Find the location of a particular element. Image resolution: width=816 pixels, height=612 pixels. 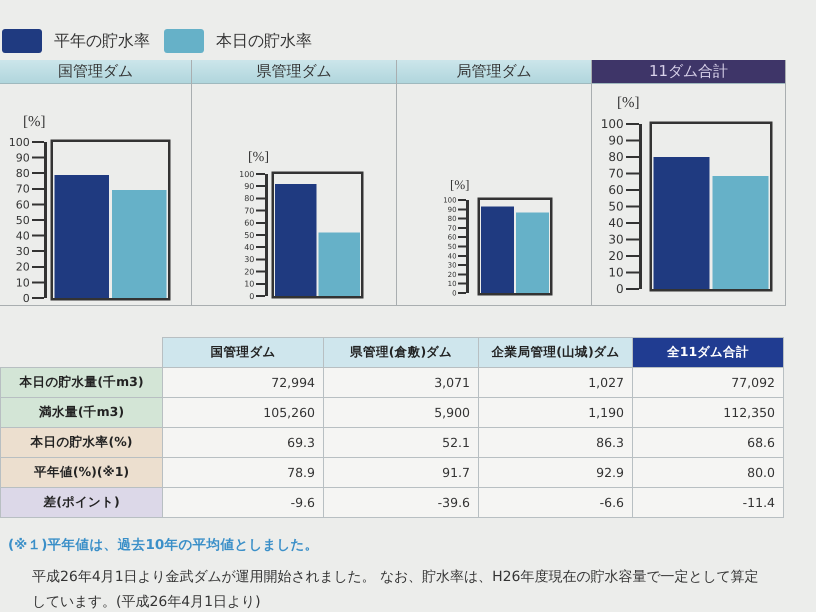

text: (※１)平年値は、過去10年の平均値としました。 is located at coordinates (164, 545).